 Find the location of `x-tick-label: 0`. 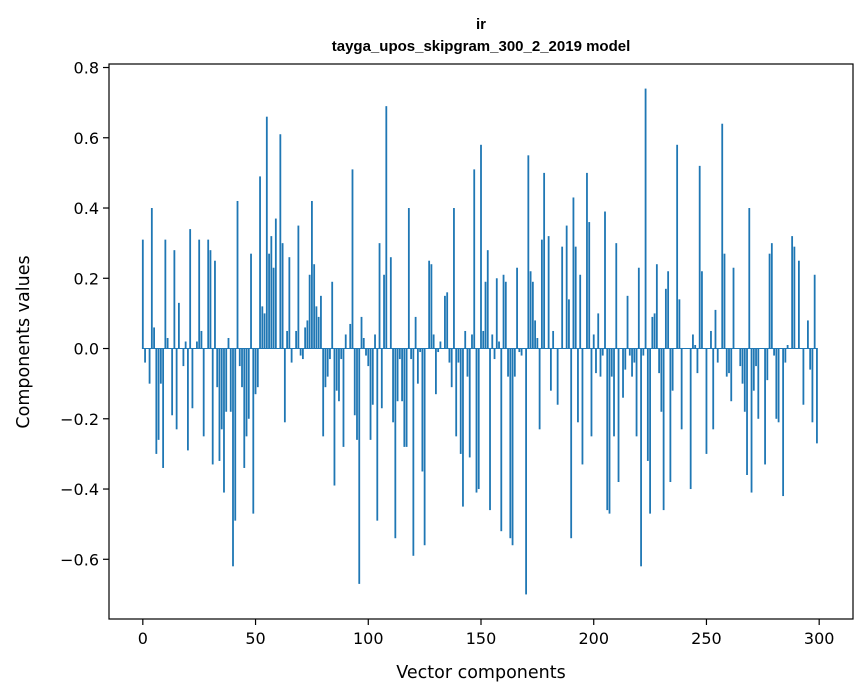

x-tick-label: 0 is located at coordinates (143, 638).